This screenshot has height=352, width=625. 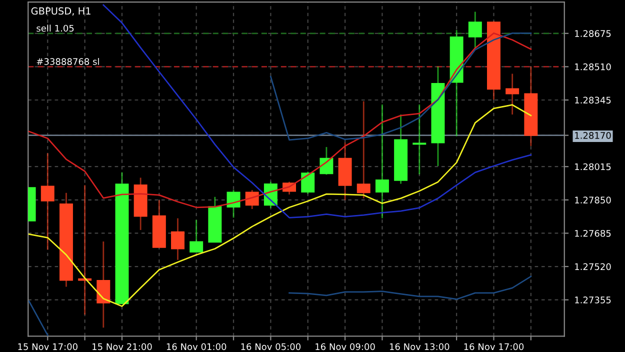 What do you see at coordinates (593, 233) in the screenshot?
I see `y-tick-label: 1.27685` at bounding box center [593, 233].